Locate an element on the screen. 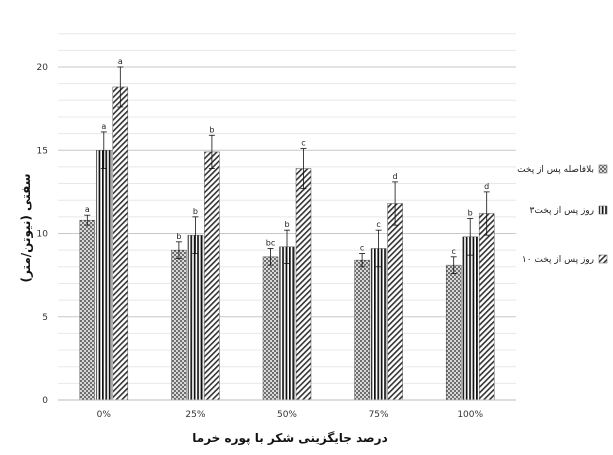 Image resolution: width=613 pixels, height=455 pixels. x-tick-label: 25% is located at coordinates (195, 415).